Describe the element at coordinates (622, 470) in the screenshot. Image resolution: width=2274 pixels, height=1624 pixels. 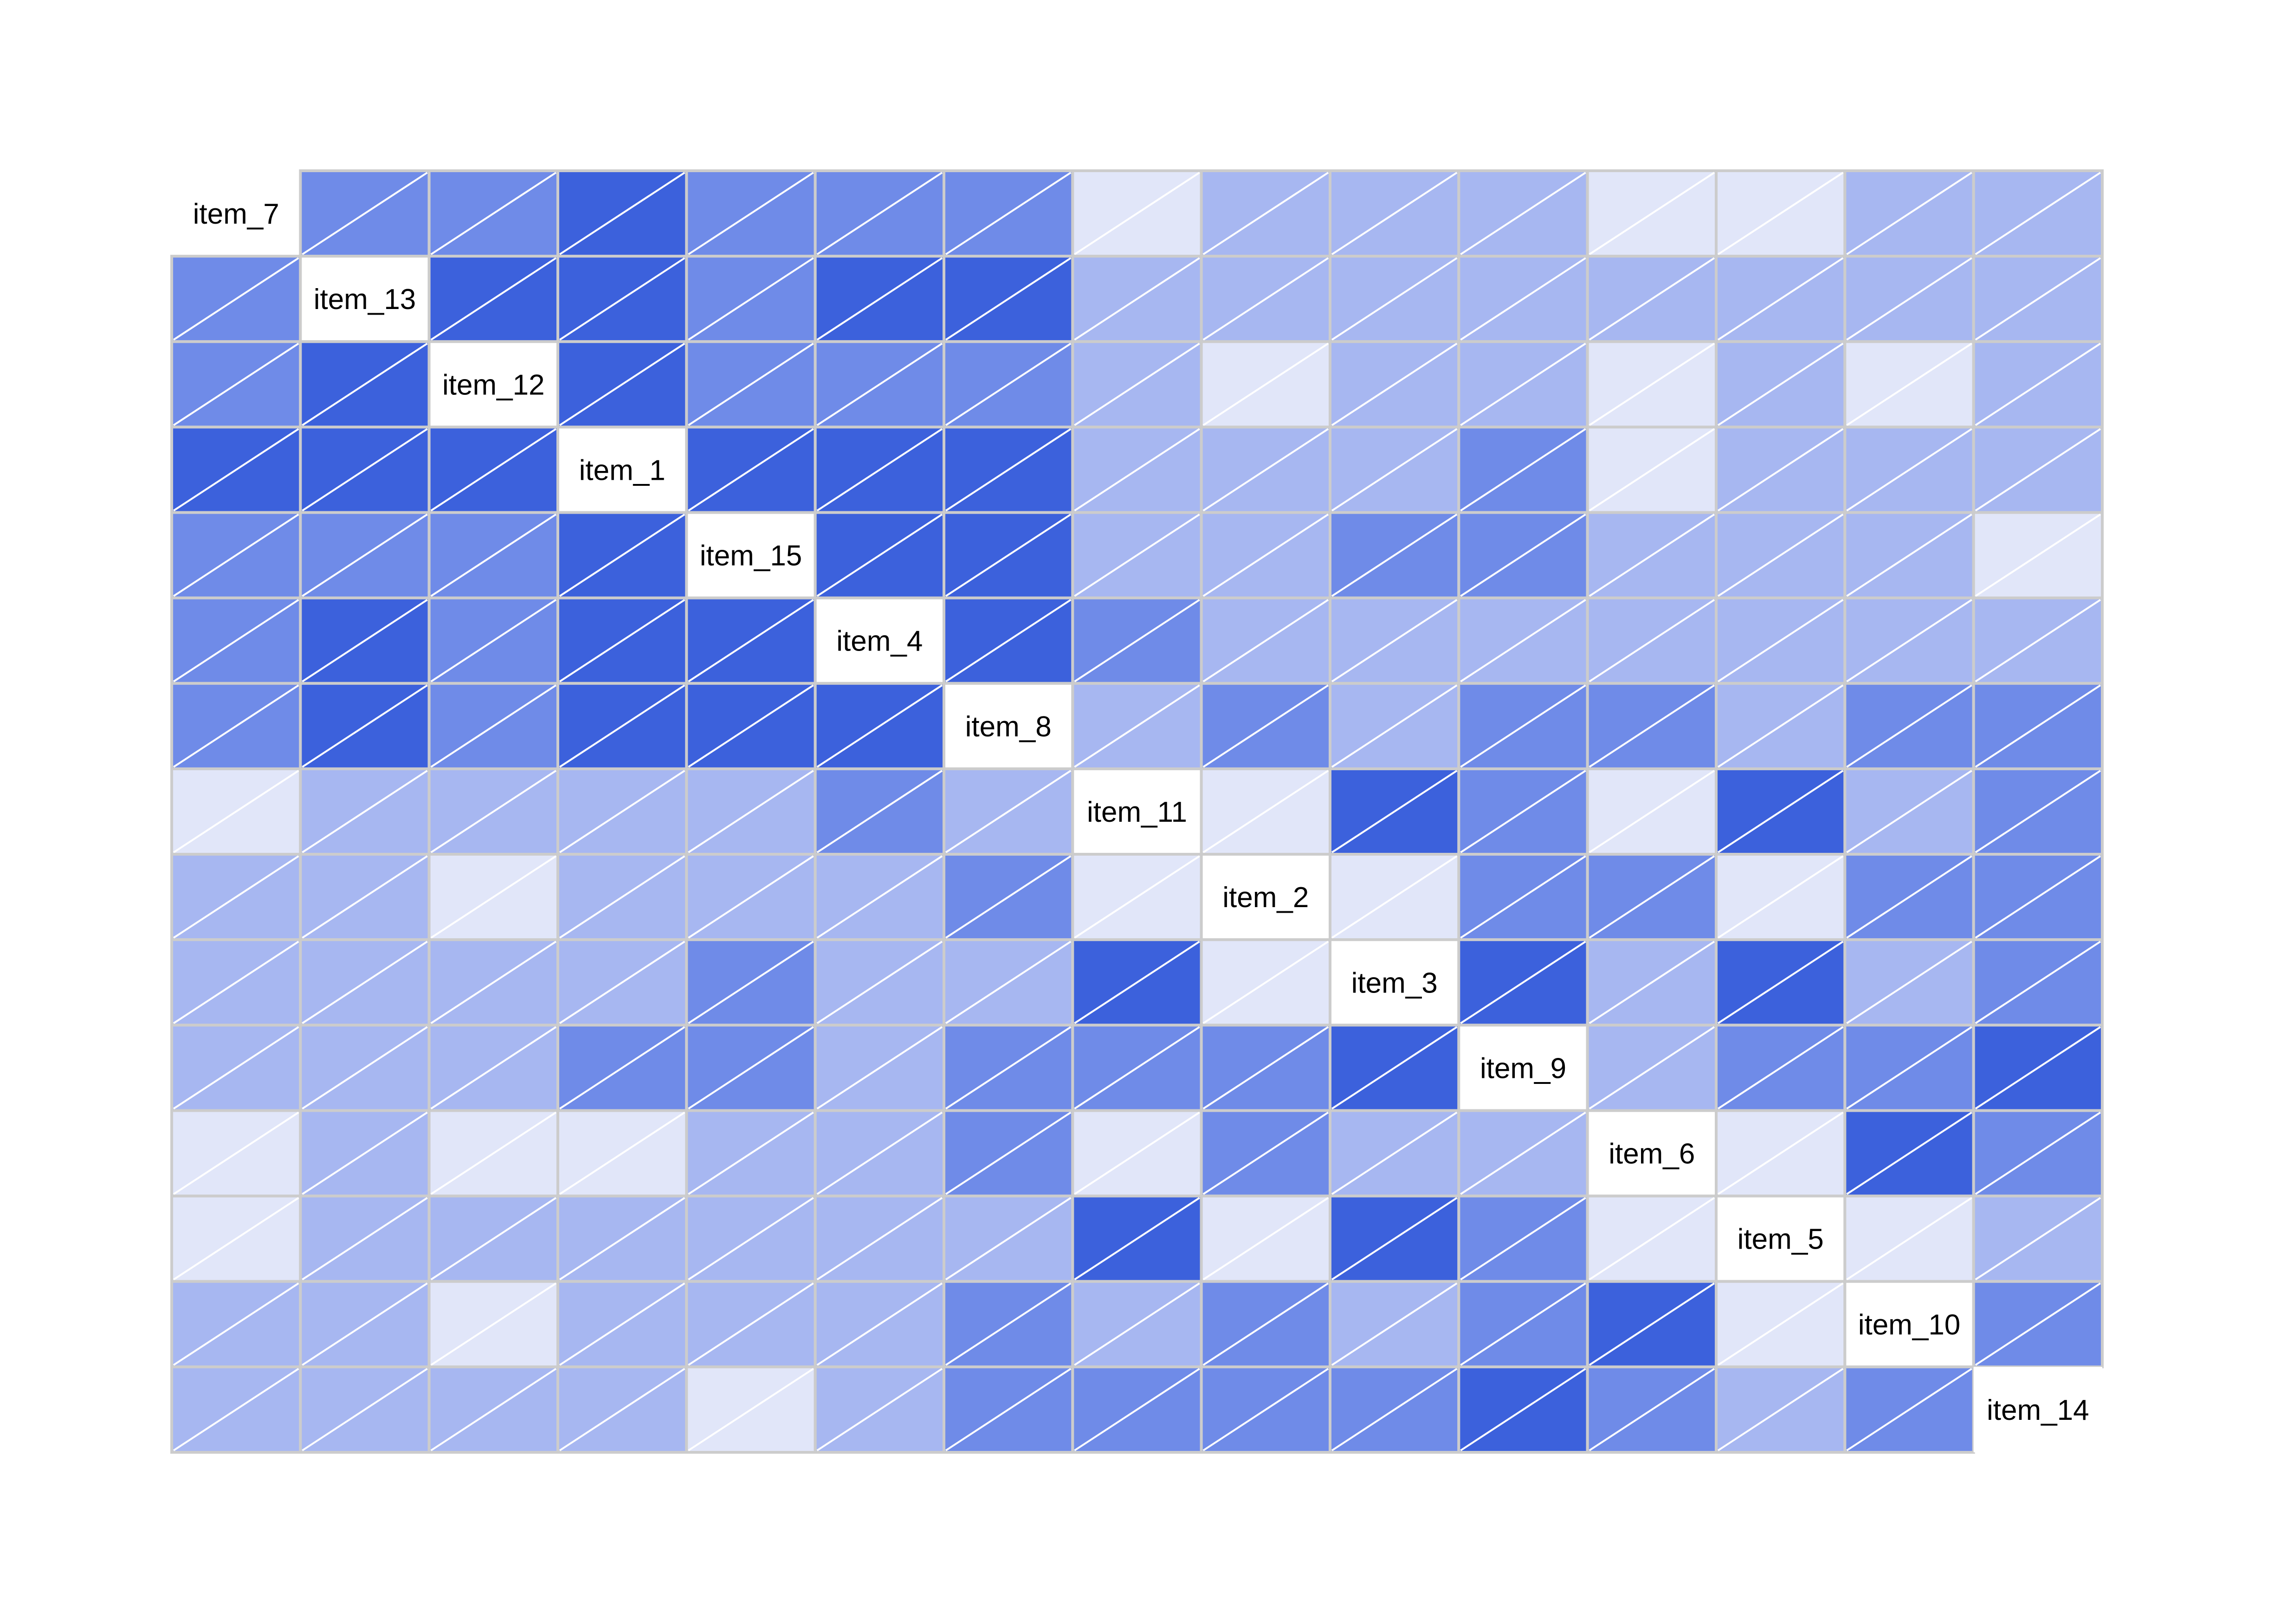
I see `item-label-item_1: item_1` at that location.